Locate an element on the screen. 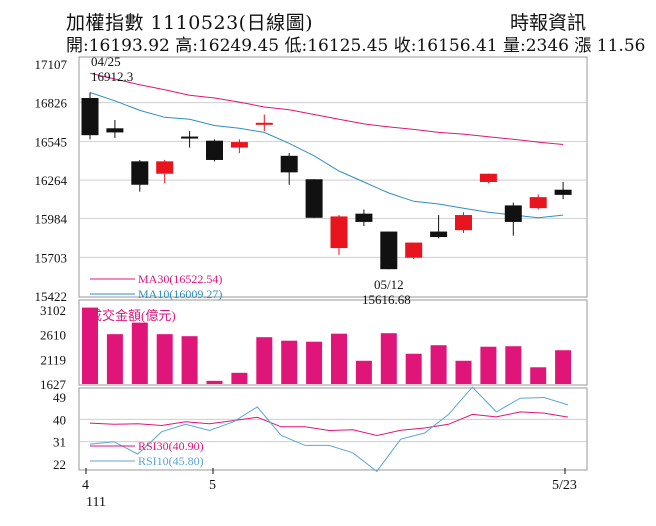 This screenshot has height=526, width=656. rsi-panel-frame is located at coordinates (333, 429).